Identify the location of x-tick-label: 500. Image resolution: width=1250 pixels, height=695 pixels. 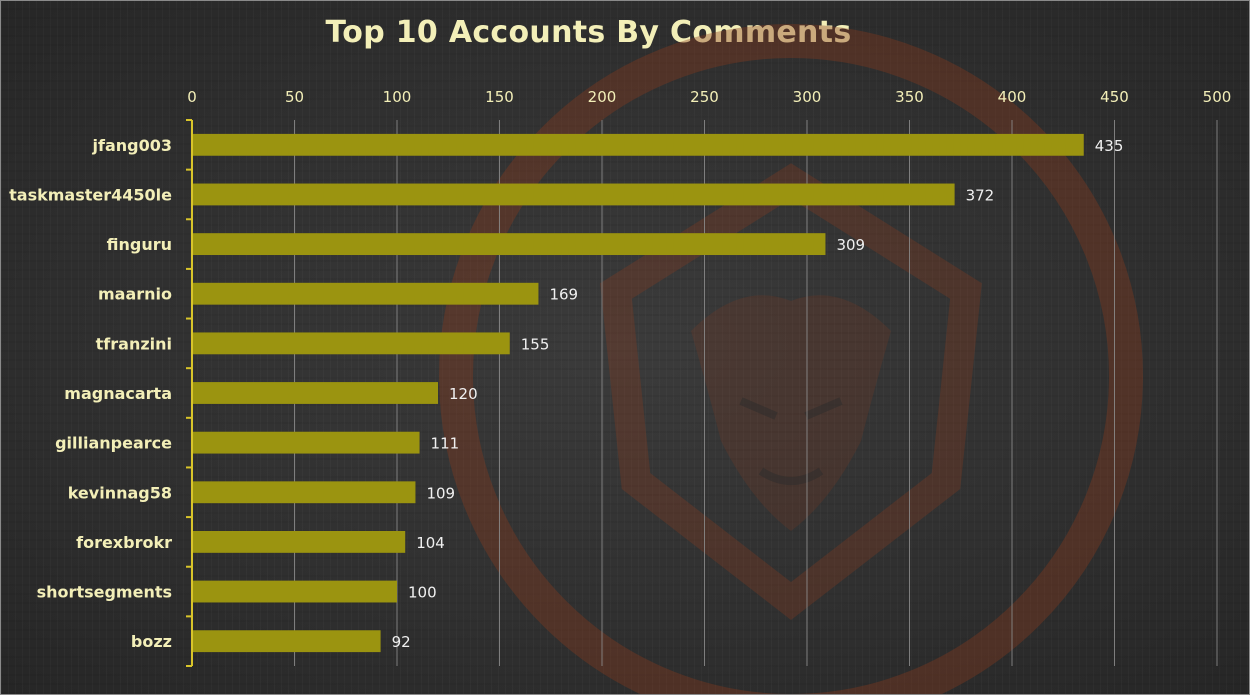
(1217, 97).